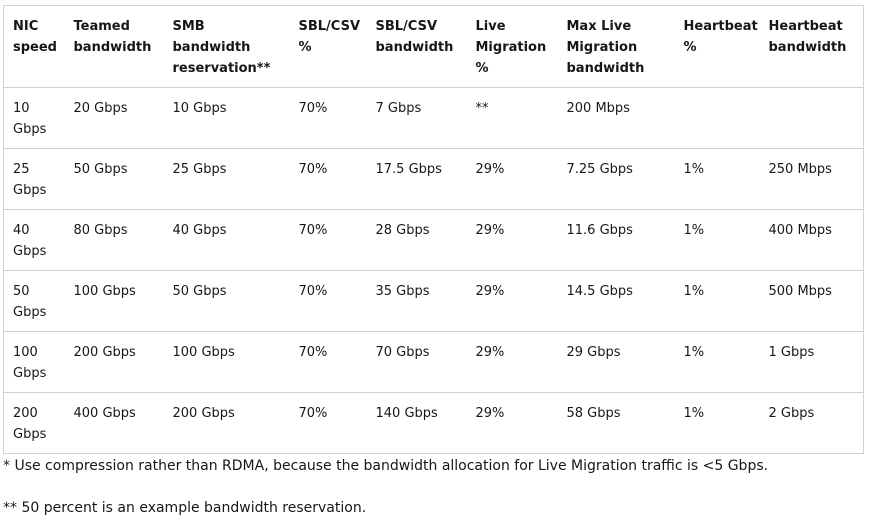  I want to click on table-cell: 11.6 Gbps, so click(616, 240).